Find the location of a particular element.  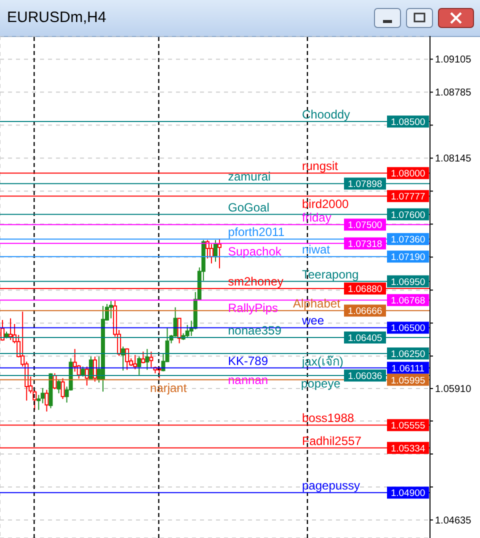

annotation: 1.08000 is located at coordinates (408, 174).